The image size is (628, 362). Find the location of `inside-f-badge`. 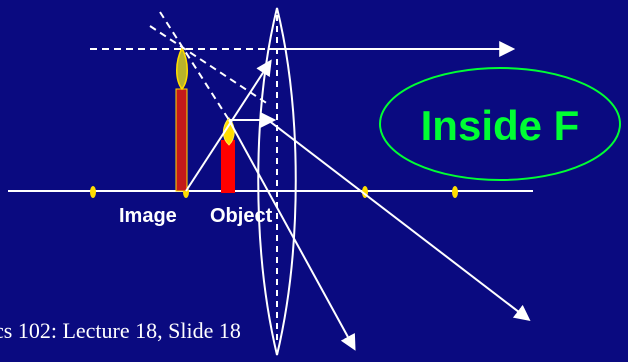

inside-f-badge is located at coordinates (500, 124).